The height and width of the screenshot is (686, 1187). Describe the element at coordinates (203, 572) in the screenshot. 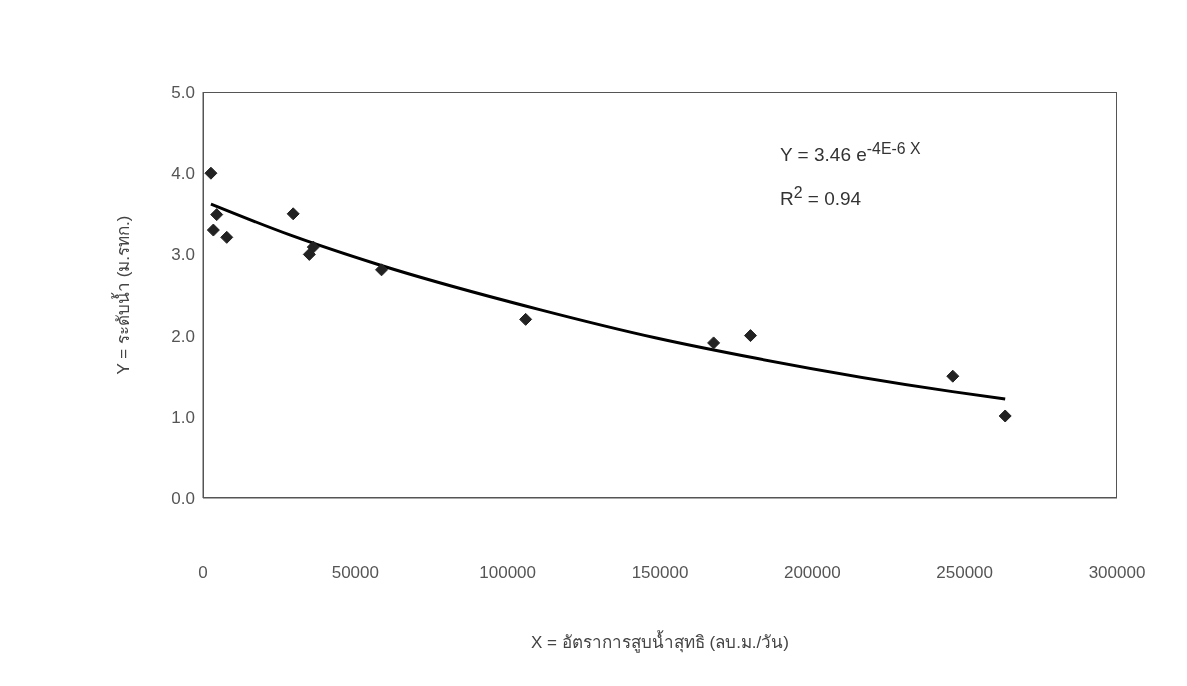

I see `x-tick-label: 0` at that location.